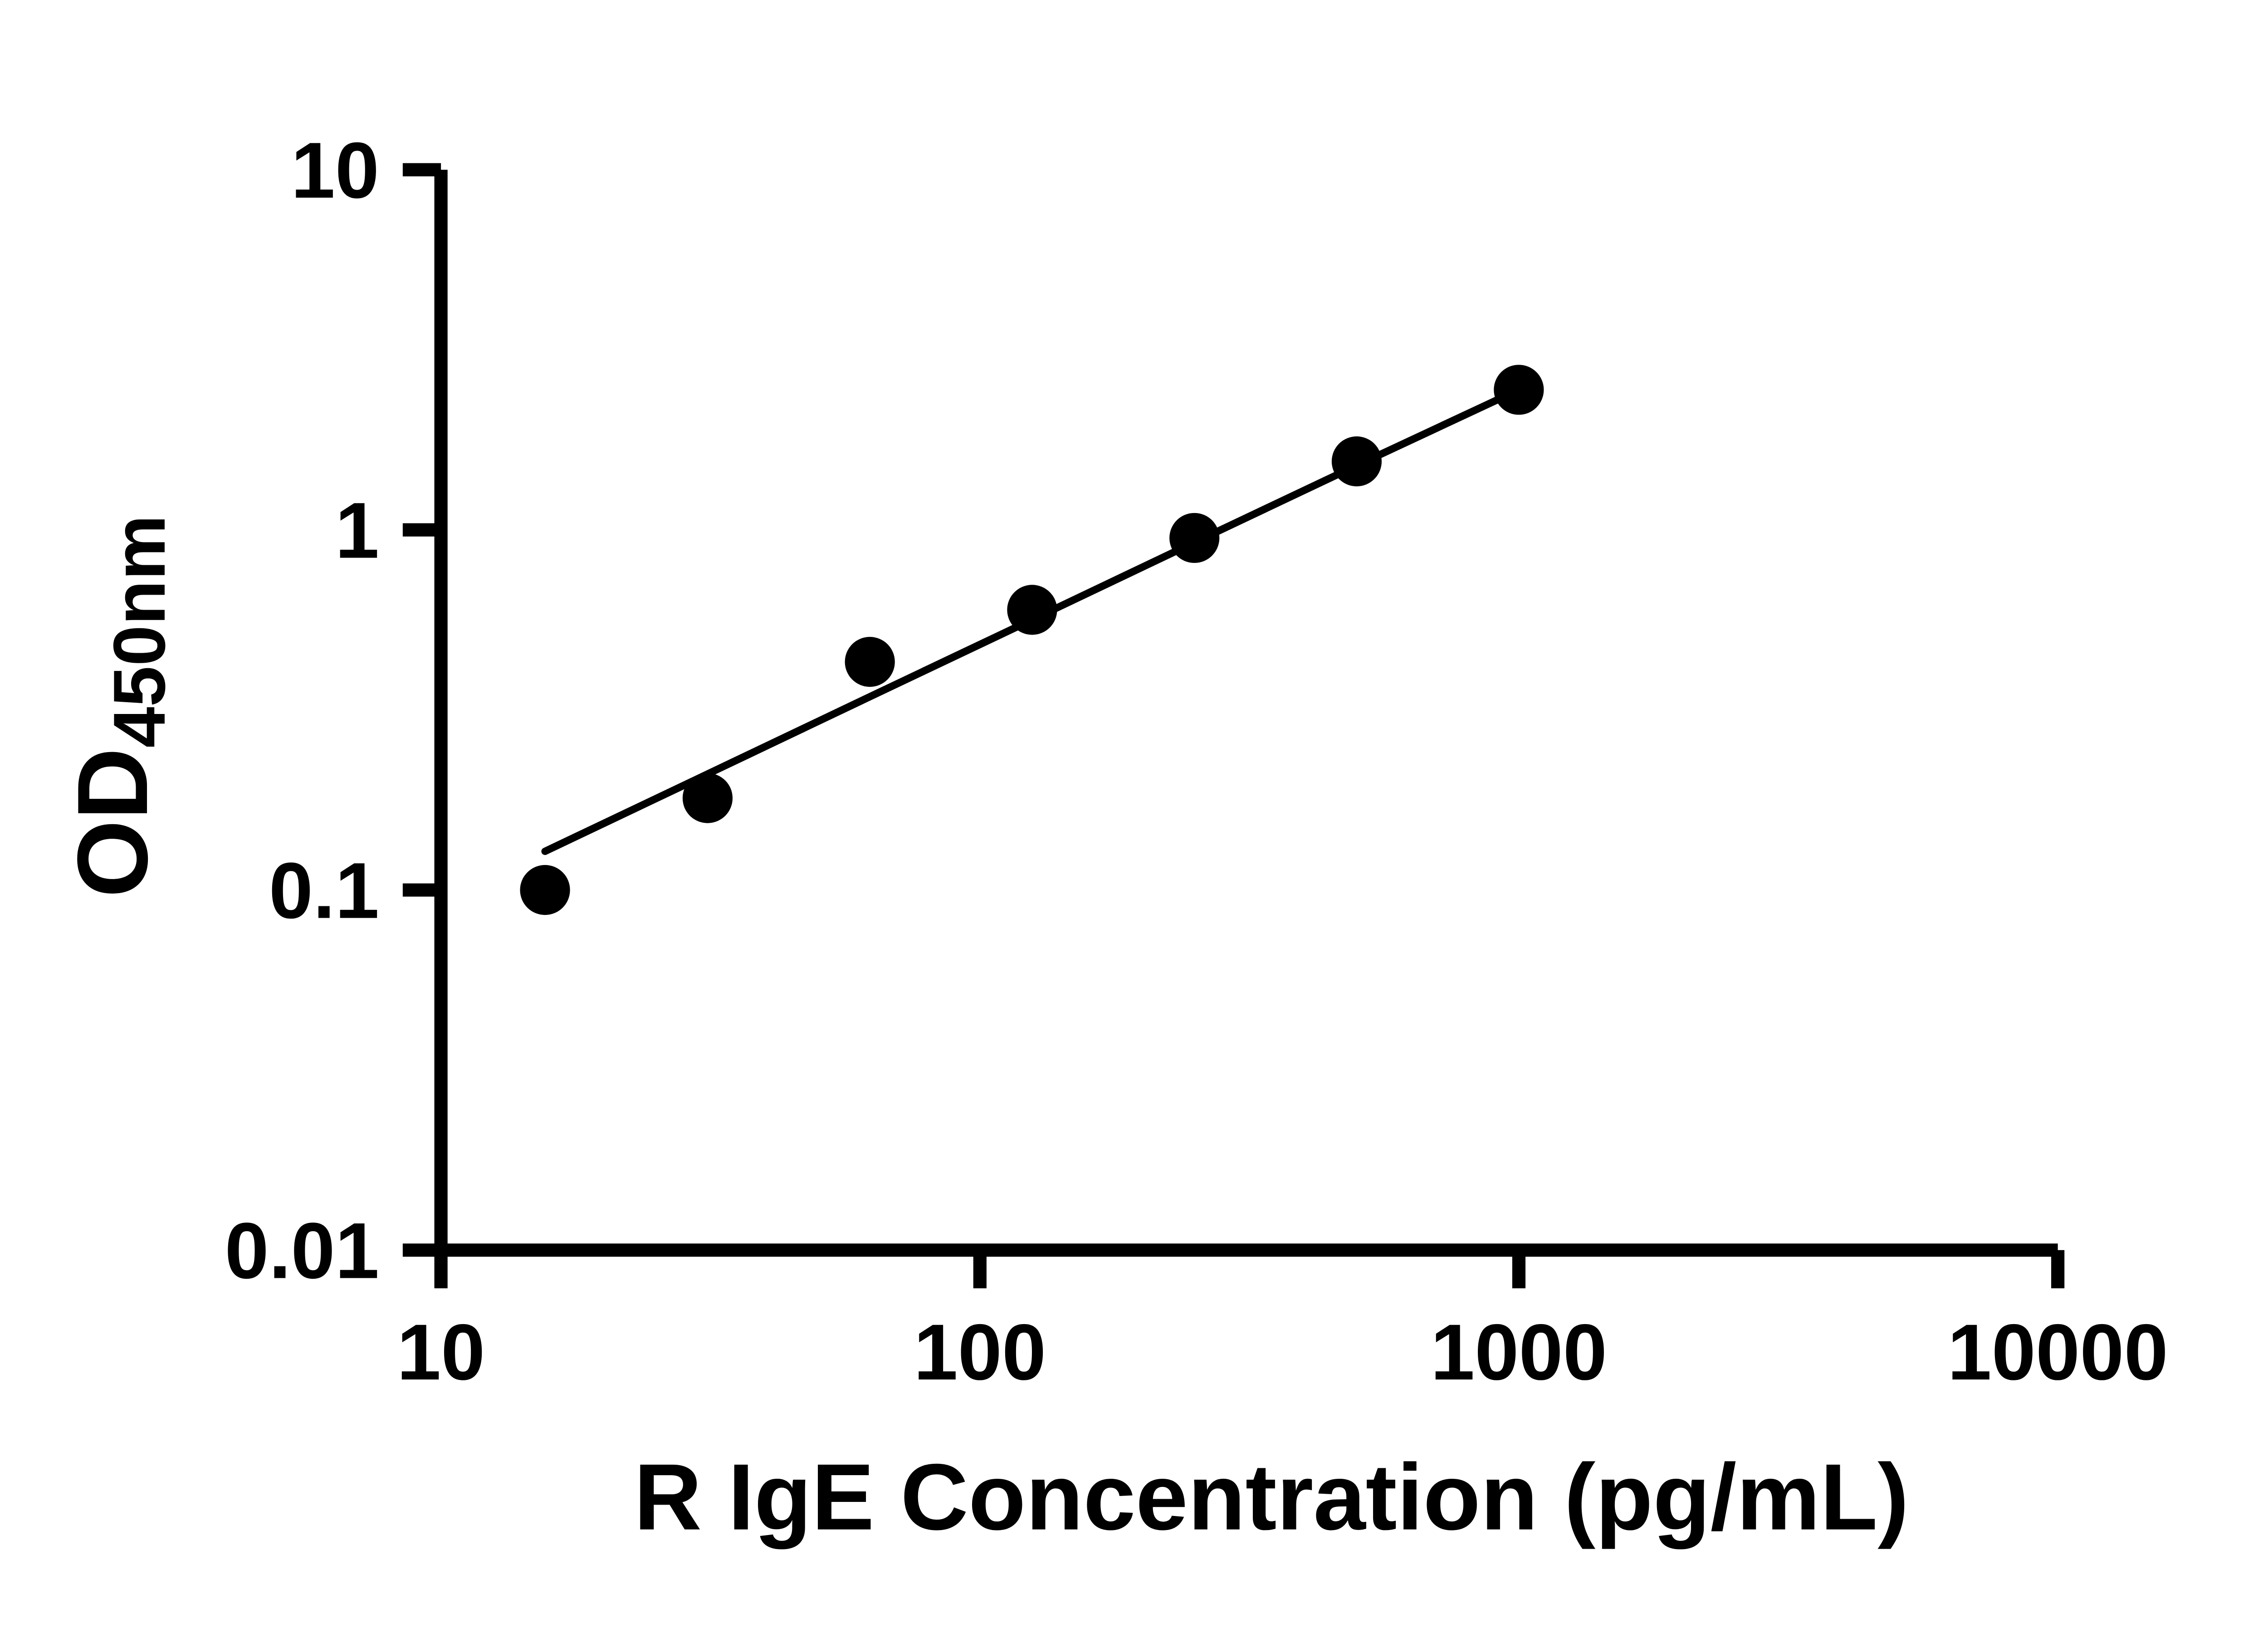  I want to click on y-axis-title-subscript: 450nm, so click(140, 631).